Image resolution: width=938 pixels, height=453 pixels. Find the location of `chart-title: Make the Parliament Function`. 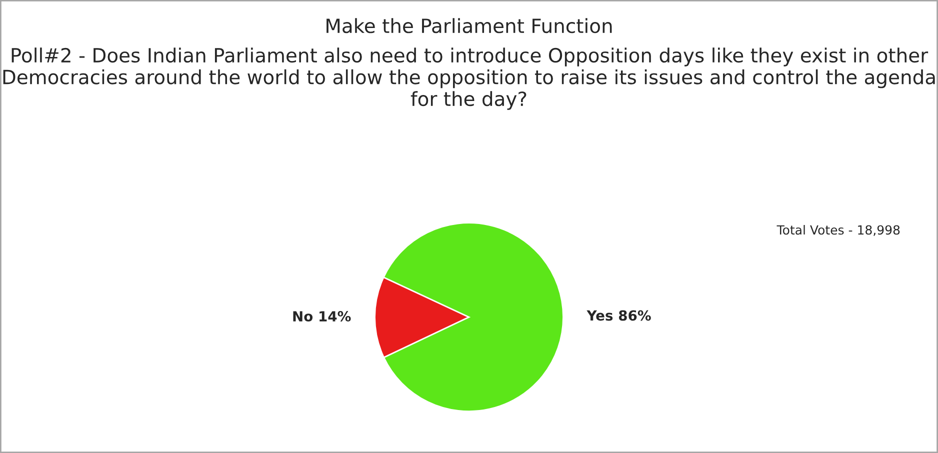

chart-title: Make the Parliament Function is located at coordinates (469, 26).